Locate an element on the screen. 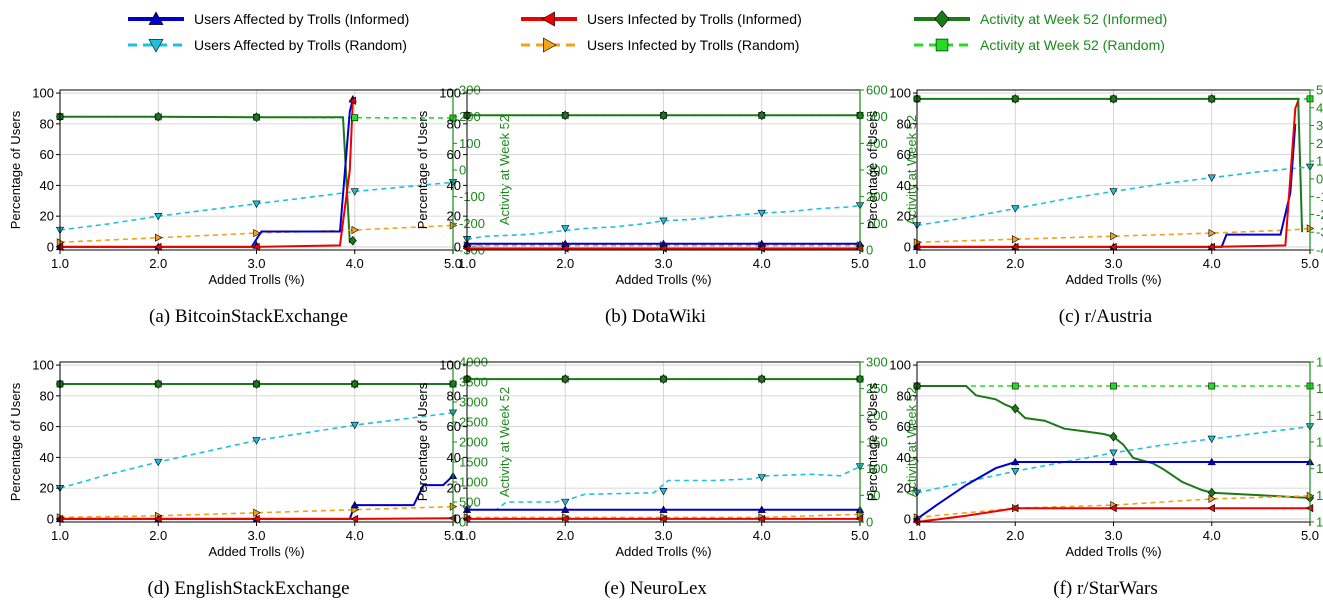 This screenshot has width=1323, height=604. panel-caption: (e) NeuroLex is located at coordinates (655, 588).